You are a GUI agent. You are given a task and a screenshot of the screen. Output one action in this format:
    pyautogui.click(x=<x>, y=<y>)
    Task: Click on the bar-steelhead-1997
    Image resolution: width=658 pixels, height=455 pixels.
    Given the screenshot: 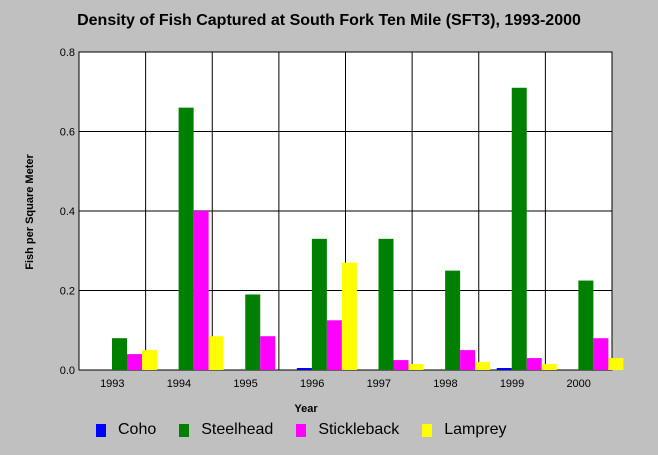 What is the action you would take?
    pyautogui.click(x=386, y=304)
    